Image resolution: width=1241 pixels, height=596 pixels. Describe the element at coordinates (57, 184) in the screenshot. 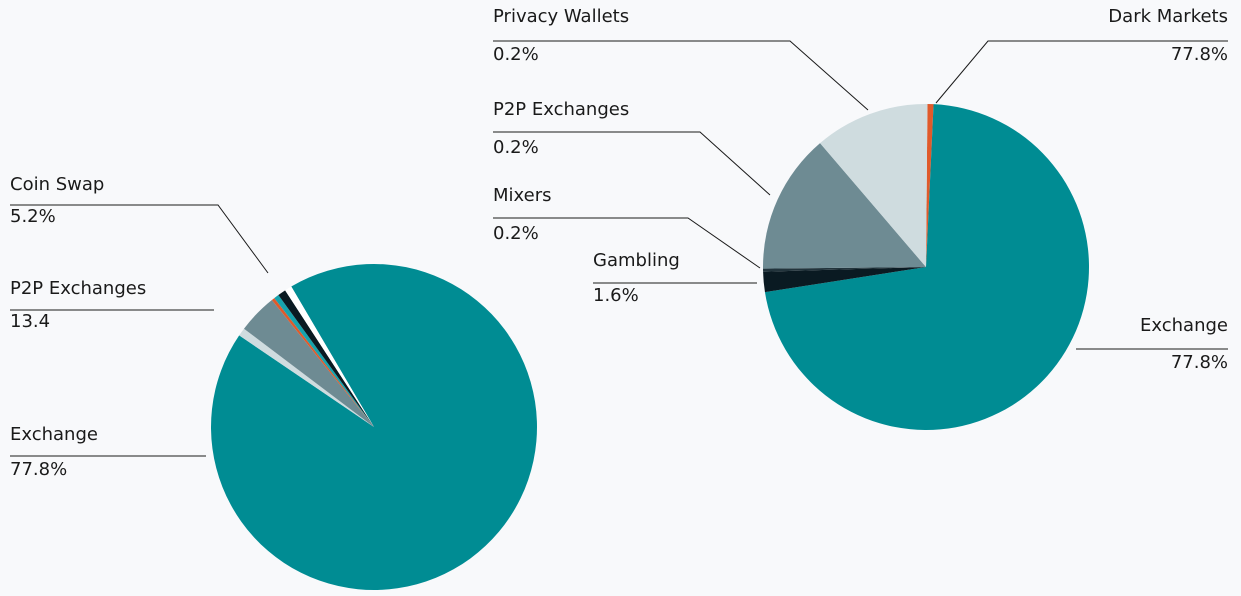

I see `slice-label: Coin Swap` at that location.